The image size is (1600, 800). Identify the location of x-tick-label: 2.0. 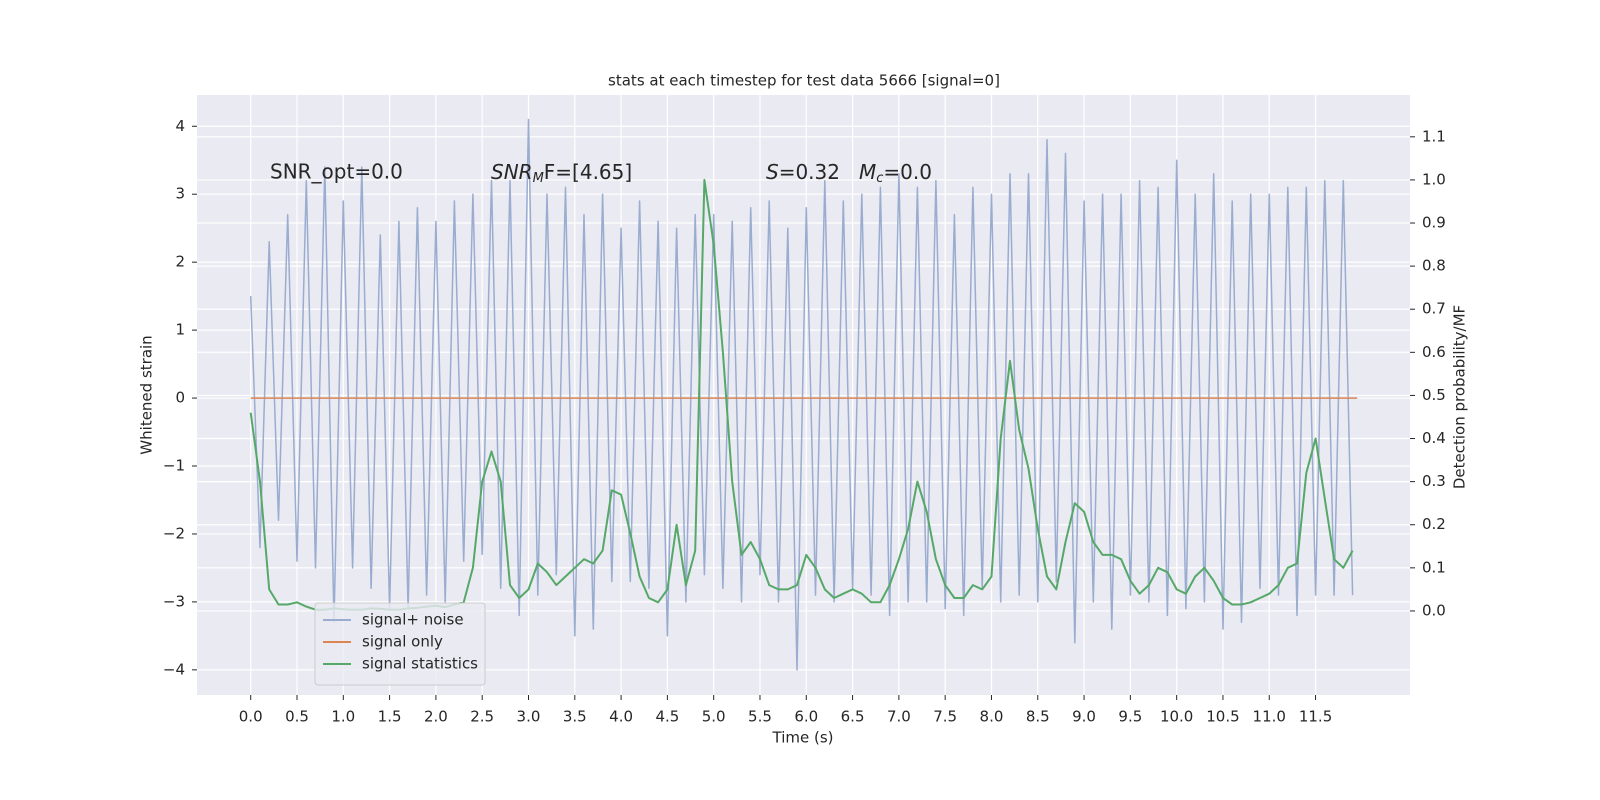
(436, 717).